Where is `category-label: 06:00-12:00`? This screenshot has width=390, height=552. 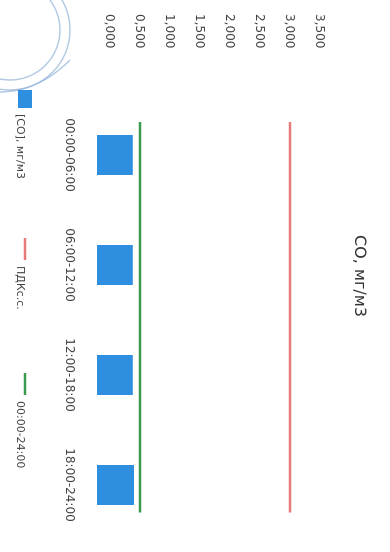
category-label: 06:00-12:00 is located at coordinates (70, 265).